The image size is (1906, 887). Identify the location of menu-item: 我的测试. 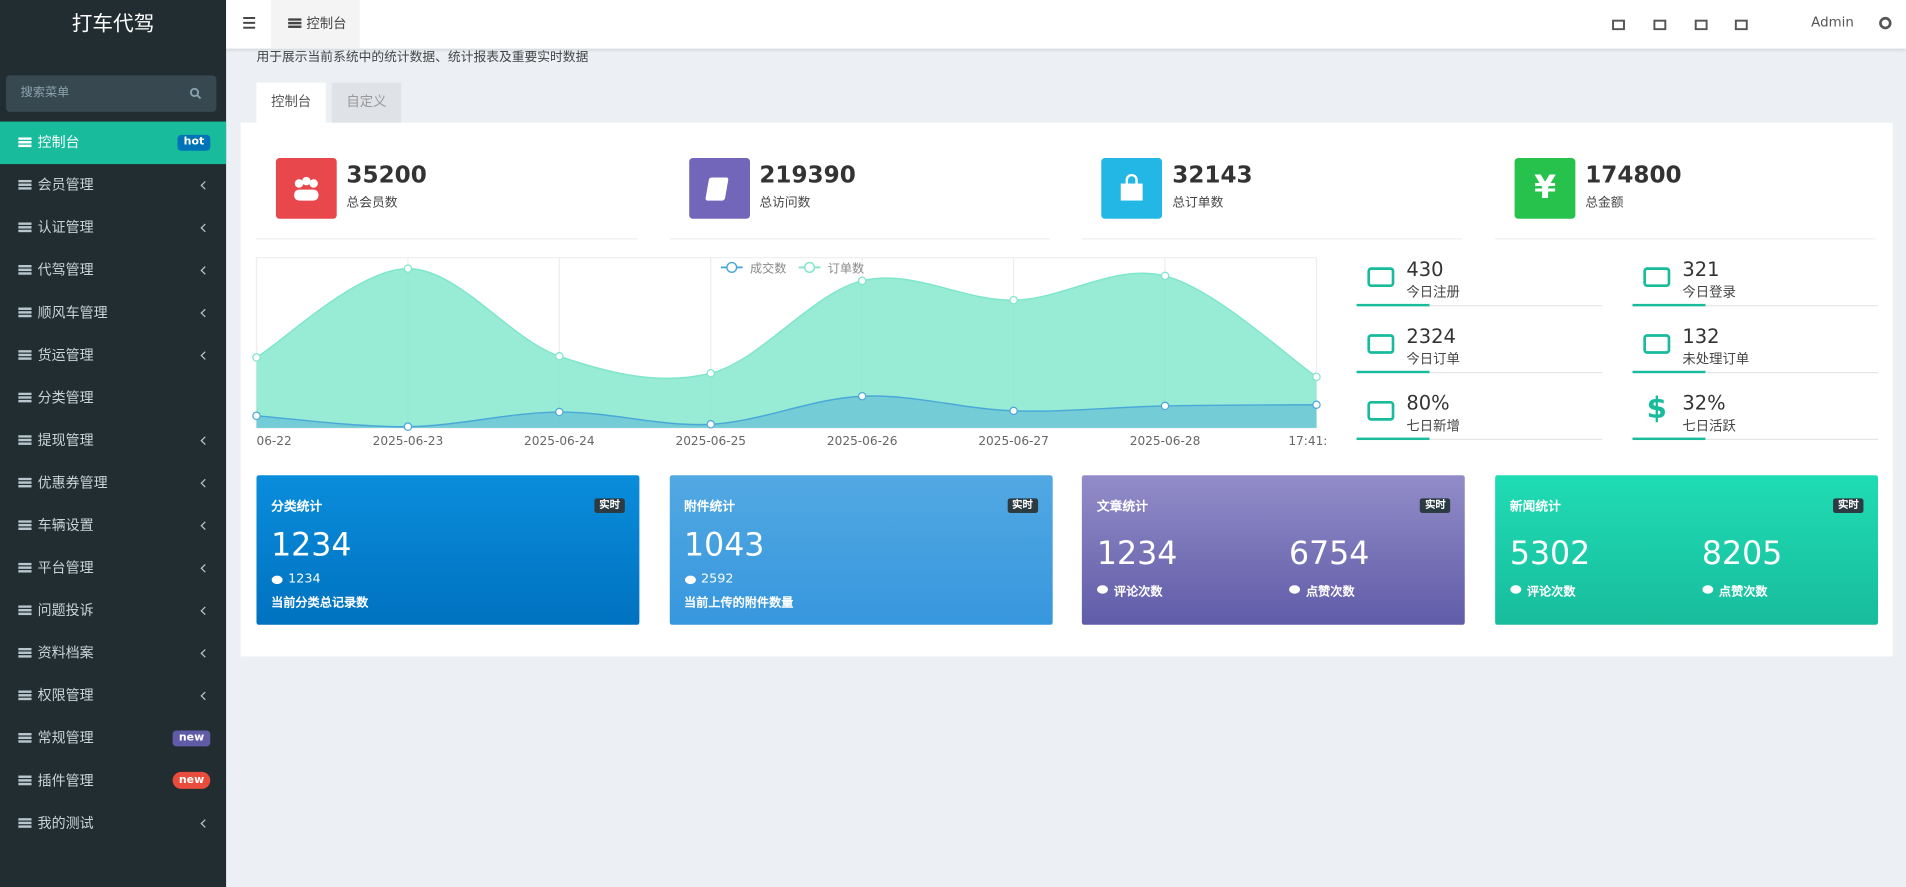
(113, 823).